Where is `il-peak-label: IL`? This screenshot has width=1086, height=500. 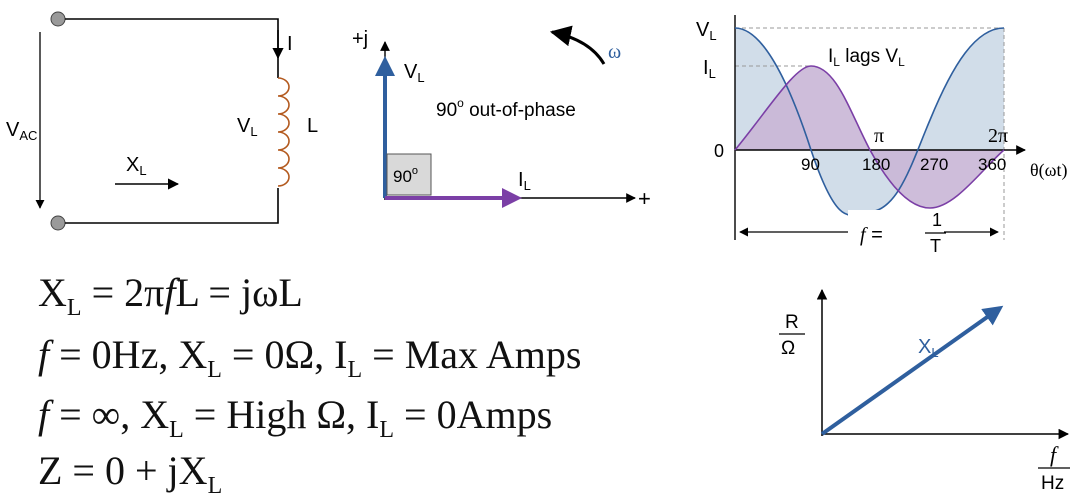 il-peak-label: IL is located at coordinates (709, 69).